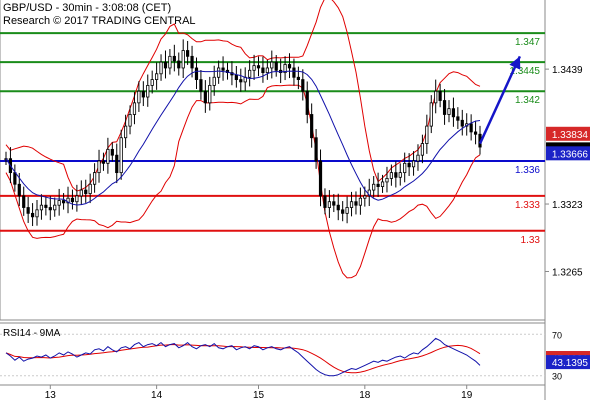 This screenshot has height=400, width=590. What do you see at coordinates (568, 362) in the screenshot?
I see `rsi-value-tag-box` at bounding box center [568, 362].